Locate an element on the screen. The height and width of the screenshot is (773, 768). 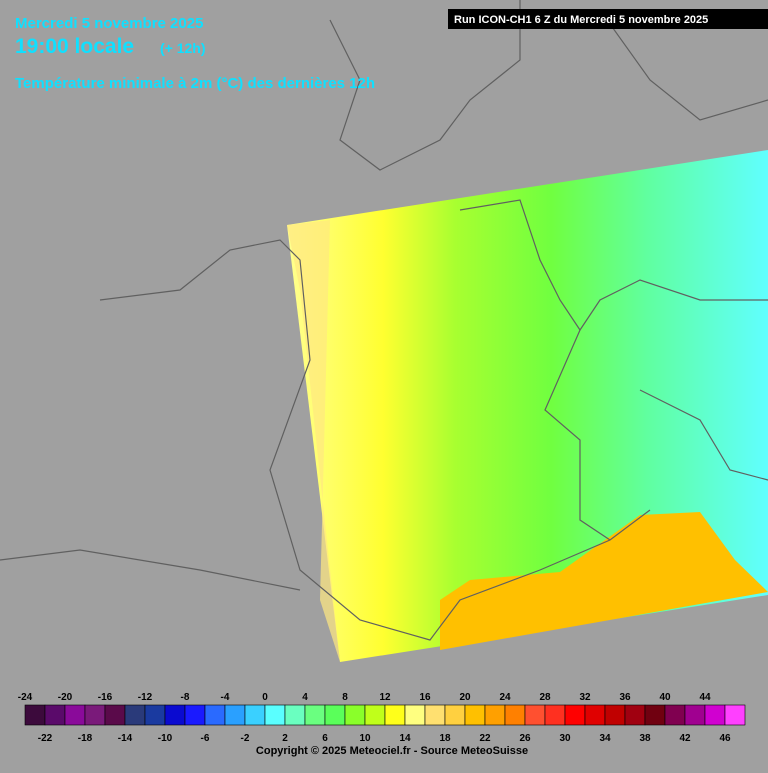
legend-label: 40 is located at coordinates (665, 697).